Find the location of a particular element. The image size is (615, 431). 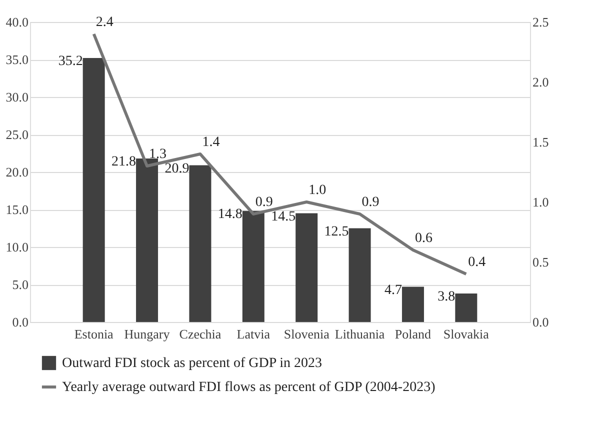

y2-tick-label: 2.0 is located at coordinates (540, 82).